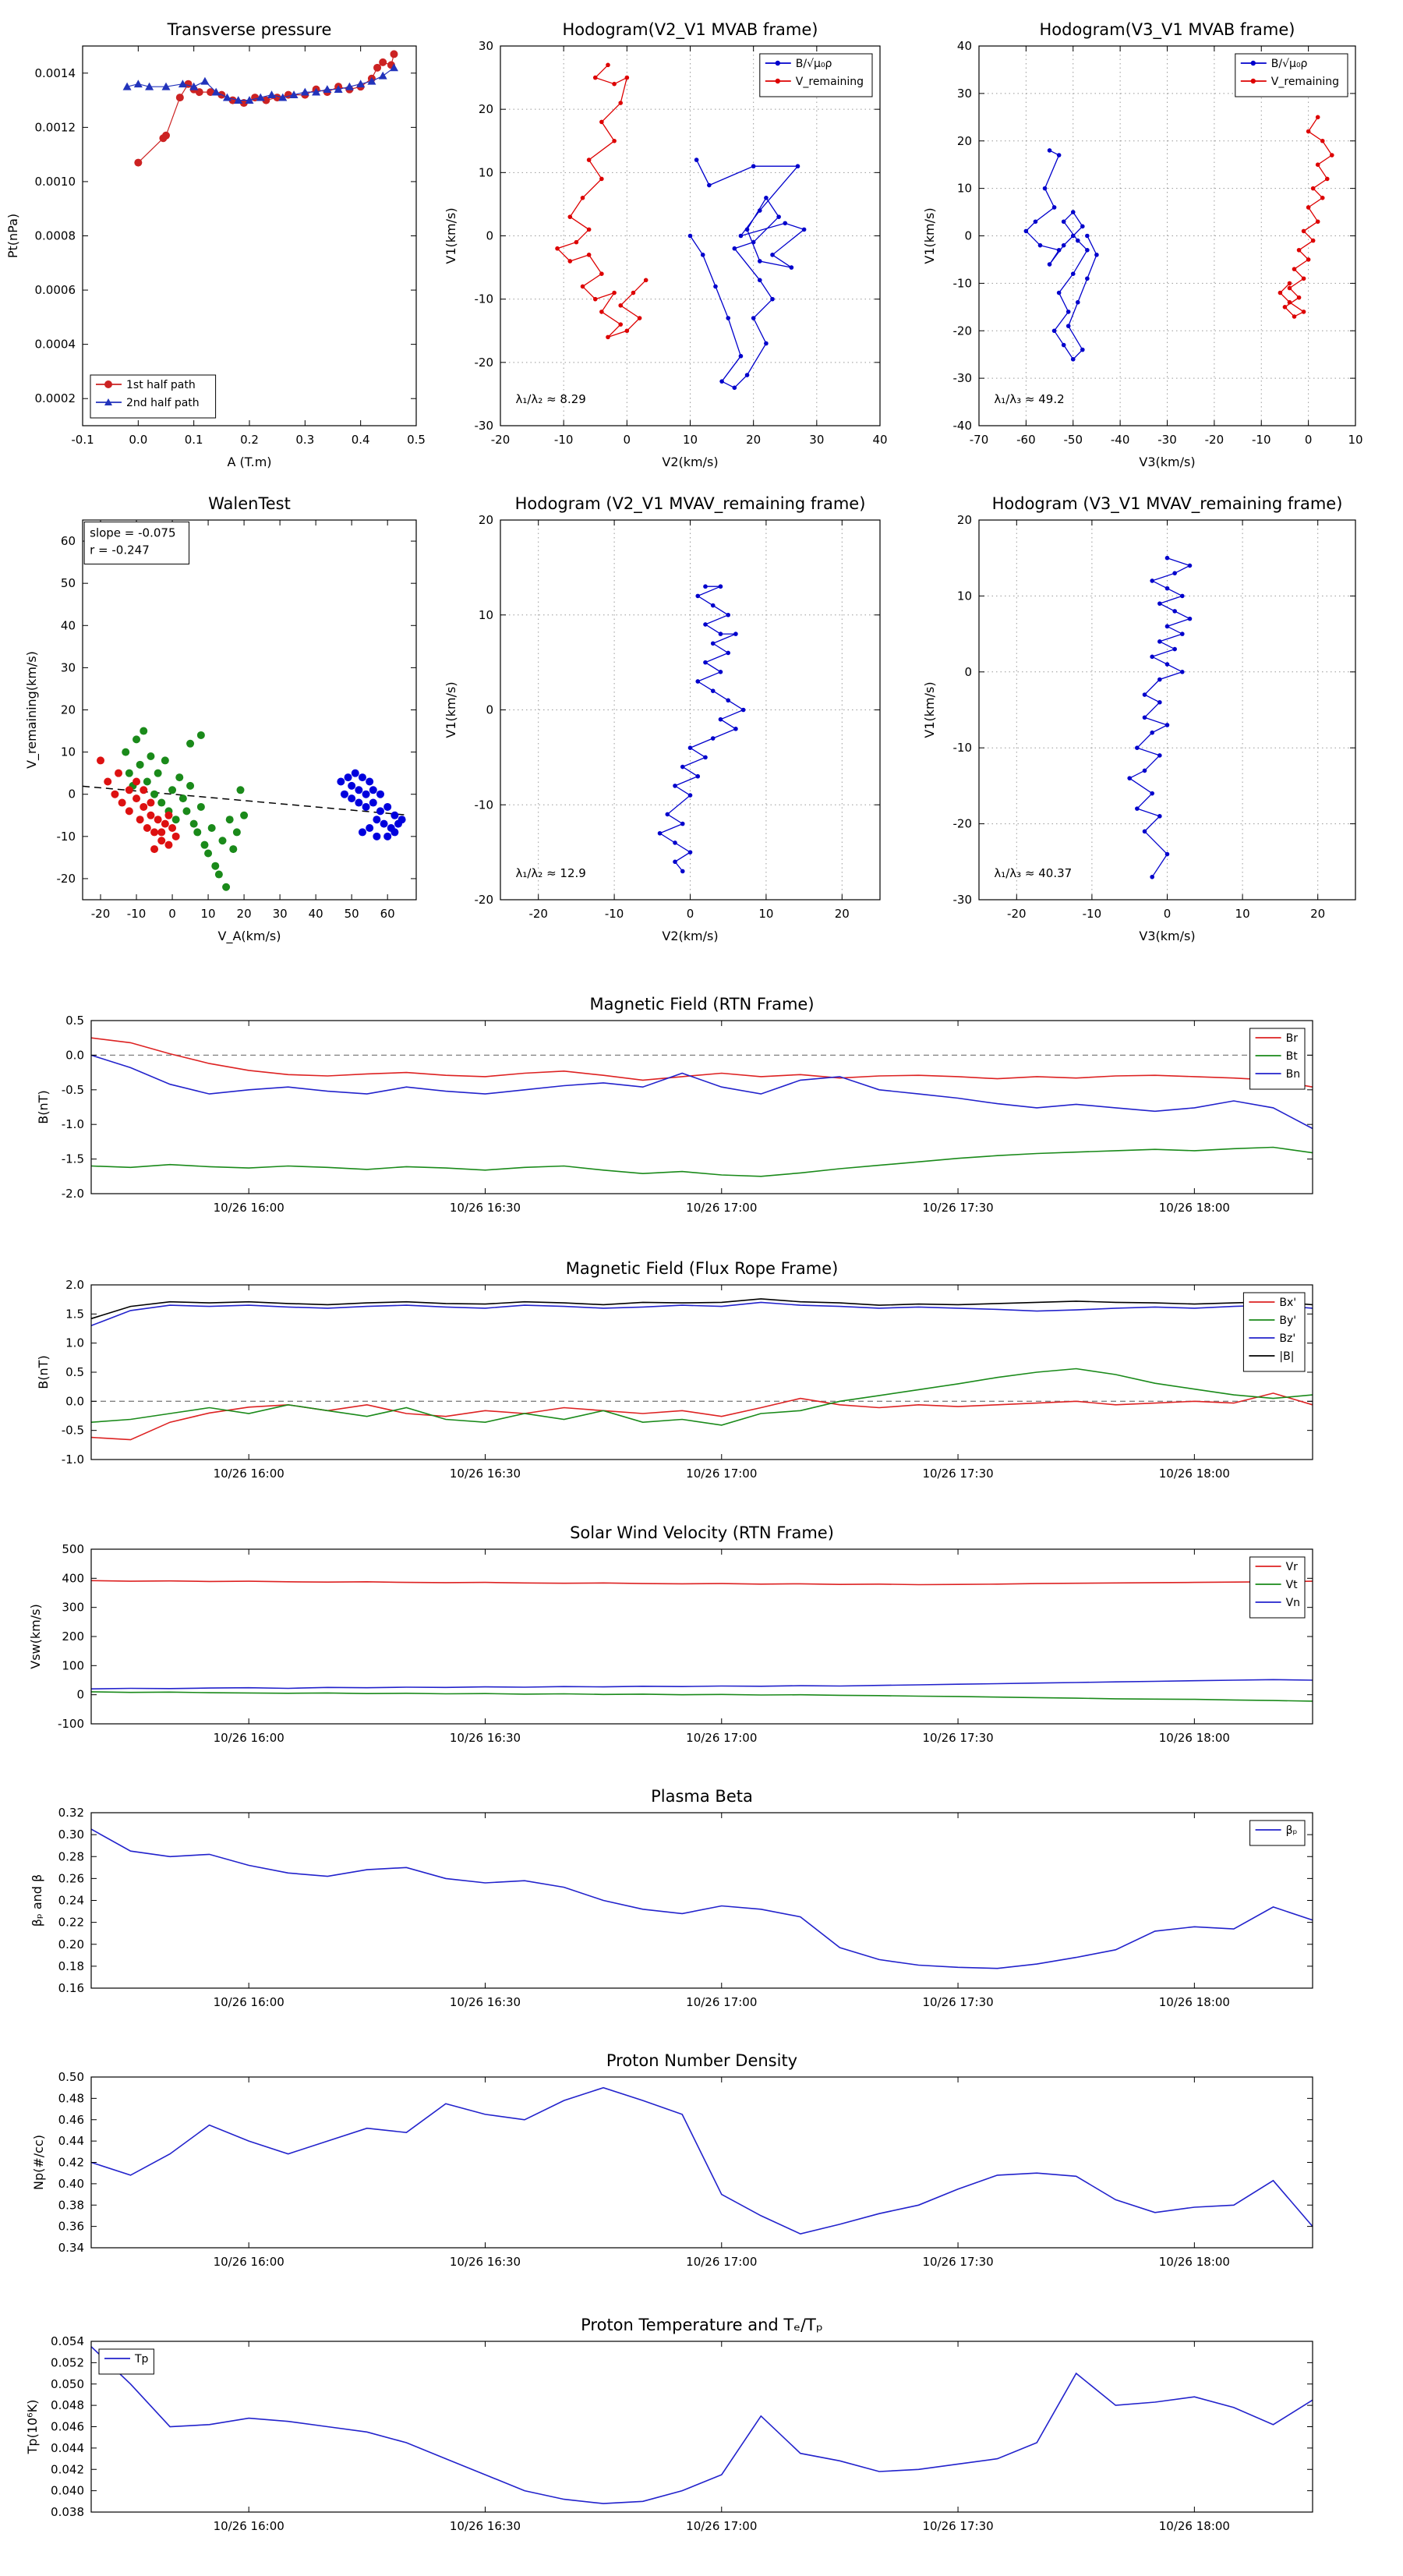 The width and height of the screenshot is (1403, 2576). What do you see at coordinates (690, 936) in the screenshot?
I see `x-axis-label: V2(km/s)` at bounding box center [690, 936].